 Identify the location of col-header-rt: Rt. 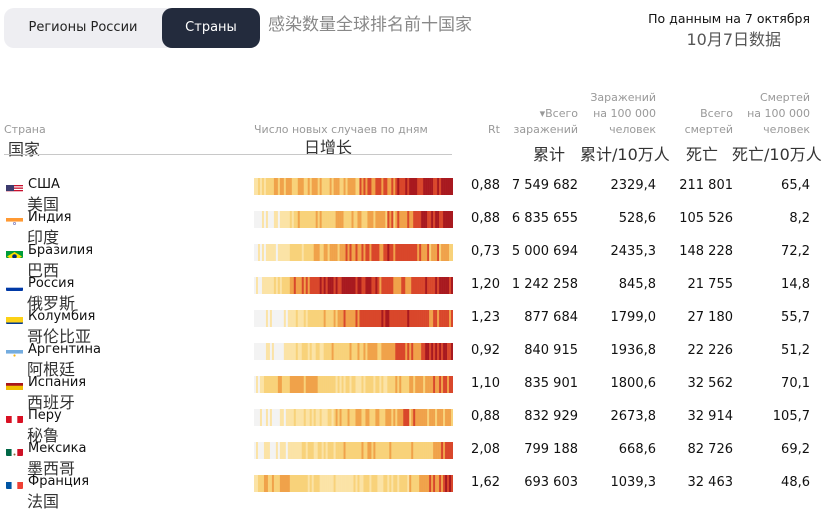
(494, 129).